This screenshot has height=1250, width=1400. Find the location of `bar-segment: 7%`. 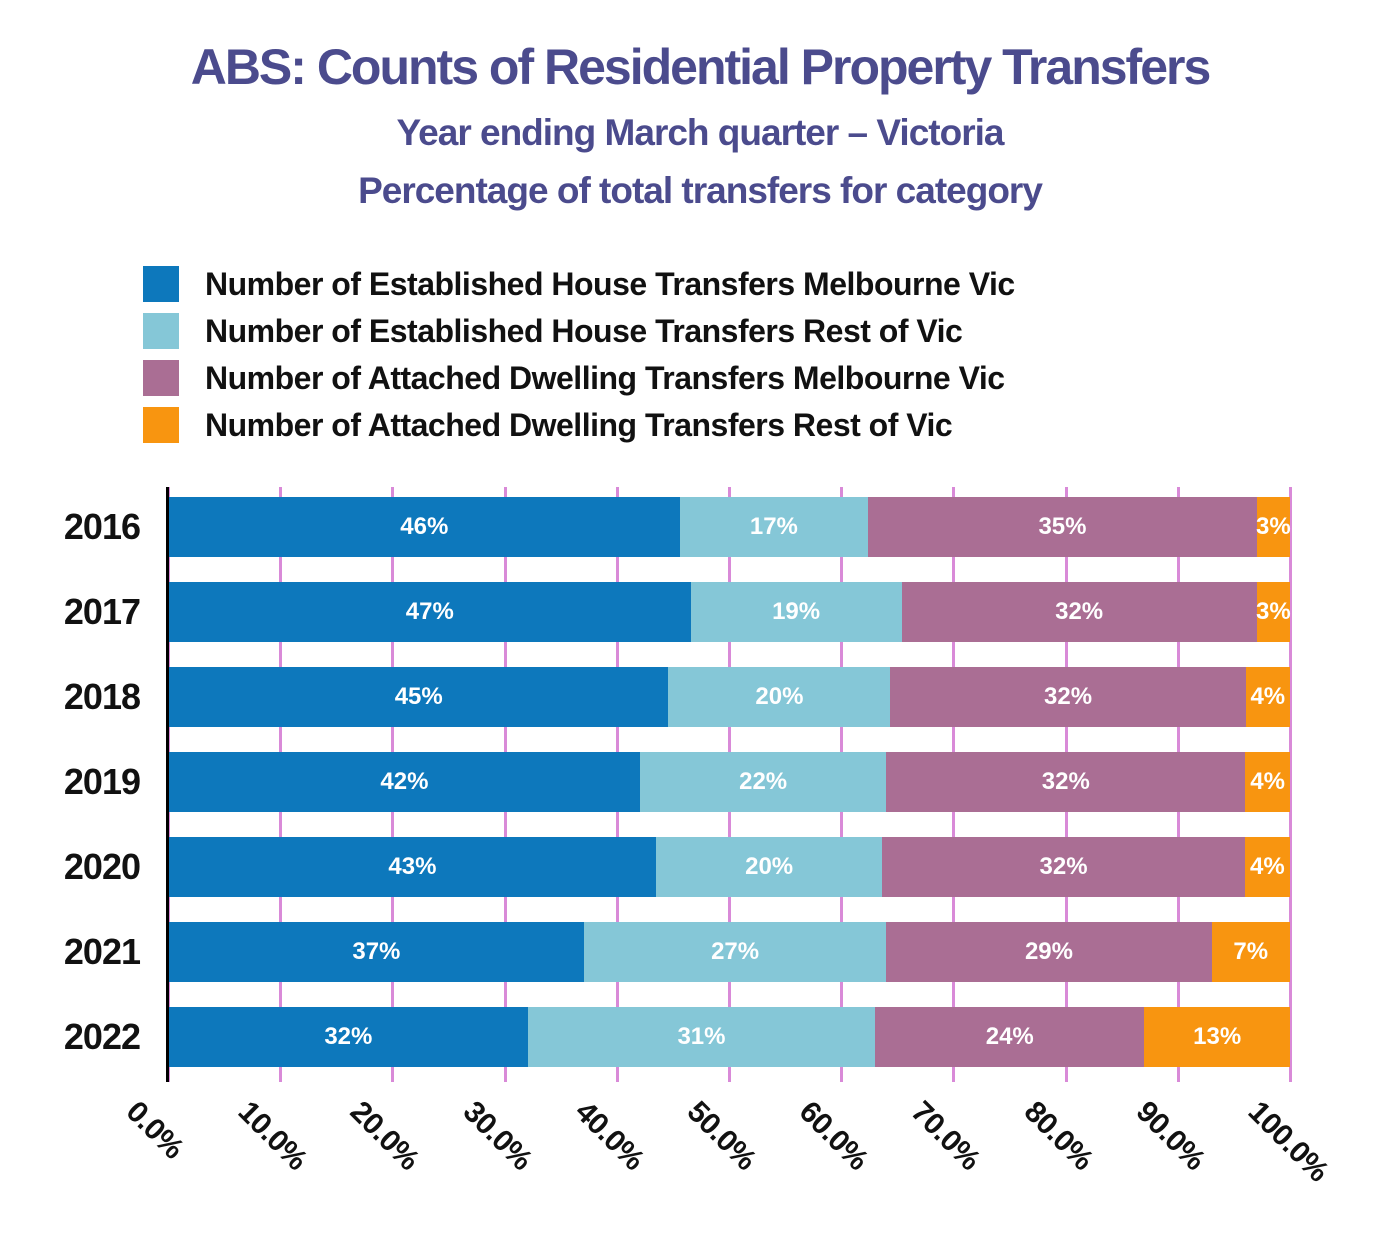

bar-segment: 7% is located at coordinates (1250, 952).